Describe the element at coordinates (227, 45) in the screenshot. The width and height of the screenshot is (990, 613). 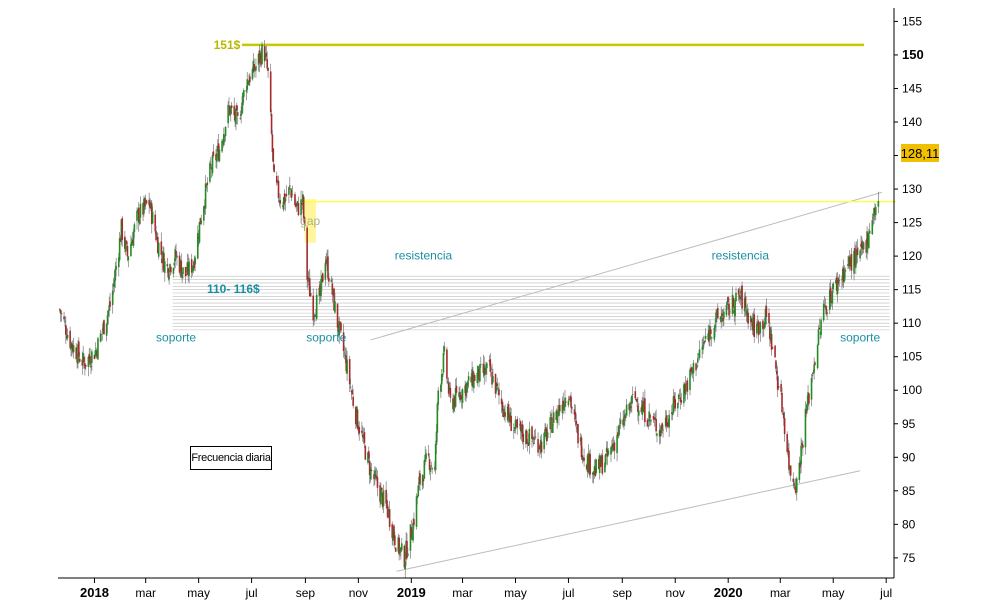
I see `level-151-label: 151$` at that location.